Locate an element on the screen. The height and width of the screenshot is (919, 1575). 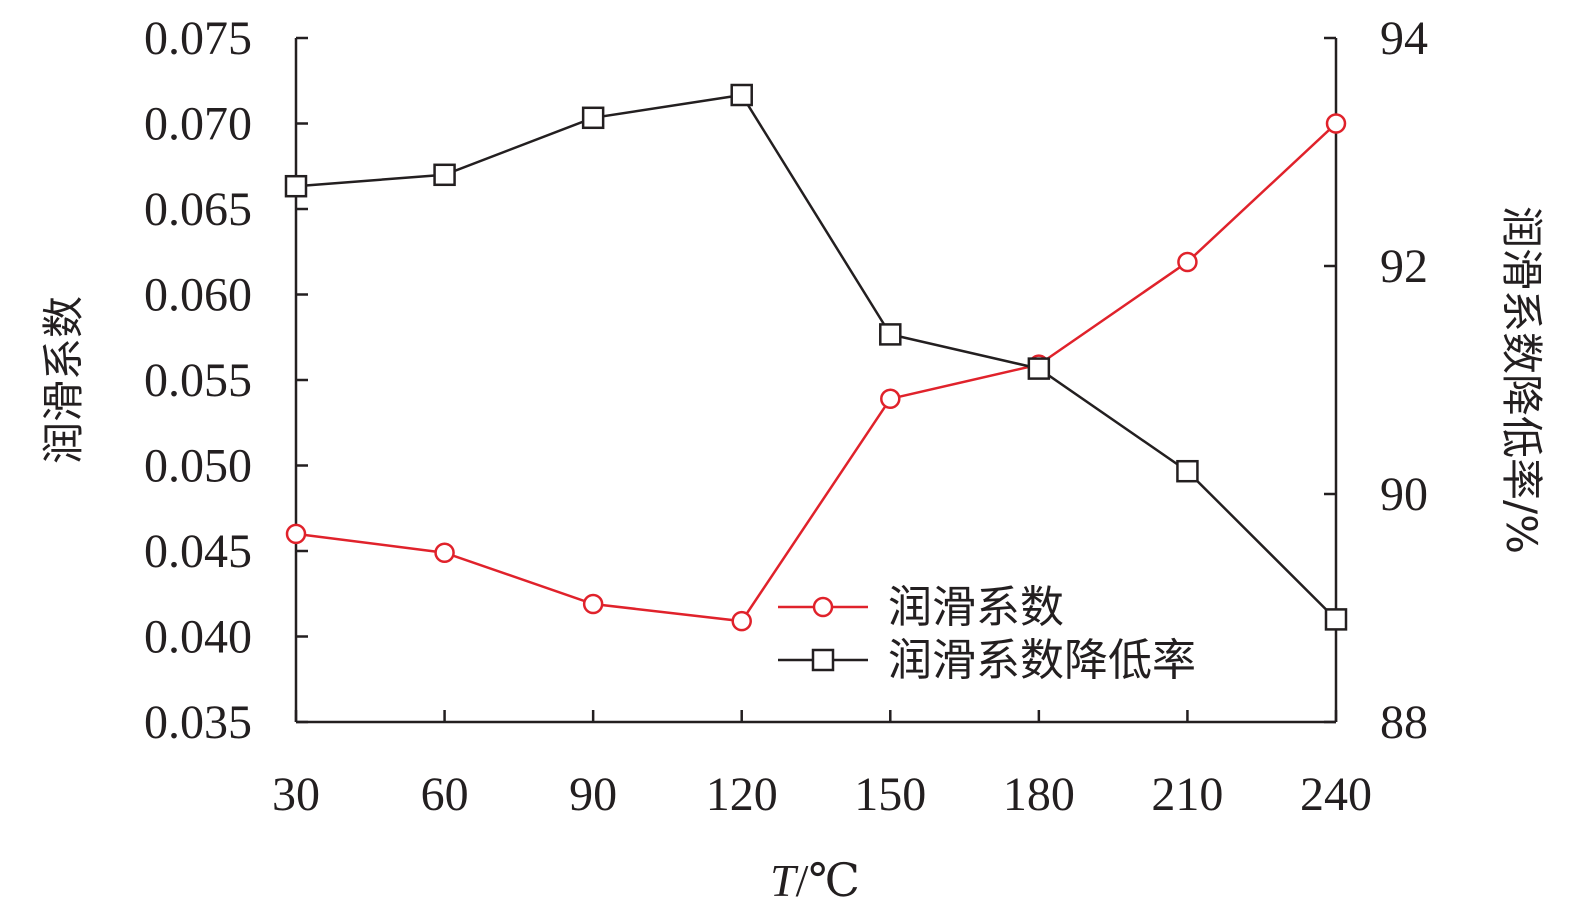
left-tick-label: 0.040 is located at coordinates (198, 637).